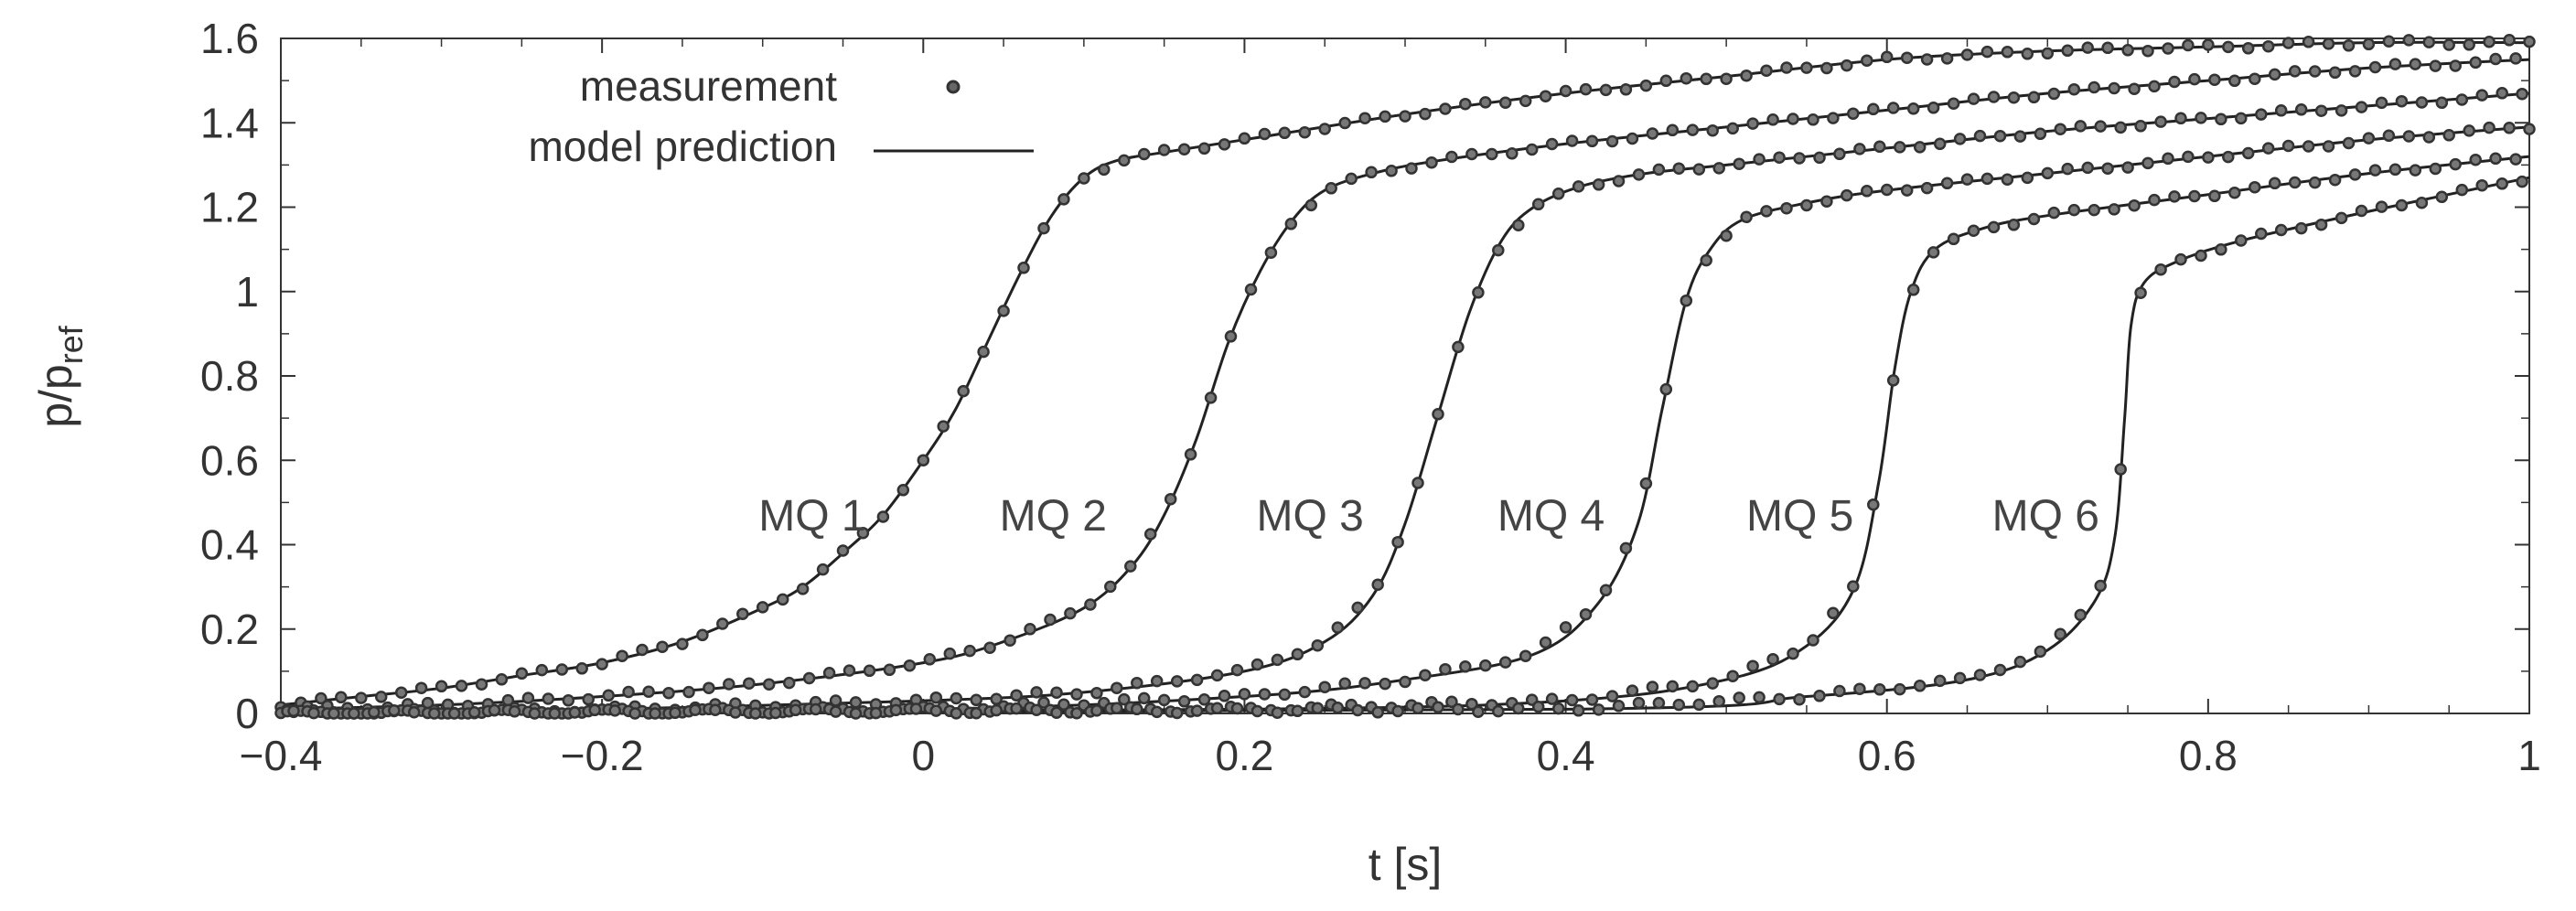  Describe the element at coordinates (2529, 755) in the screenshot. I see `x-tick-label: 1` at that location.